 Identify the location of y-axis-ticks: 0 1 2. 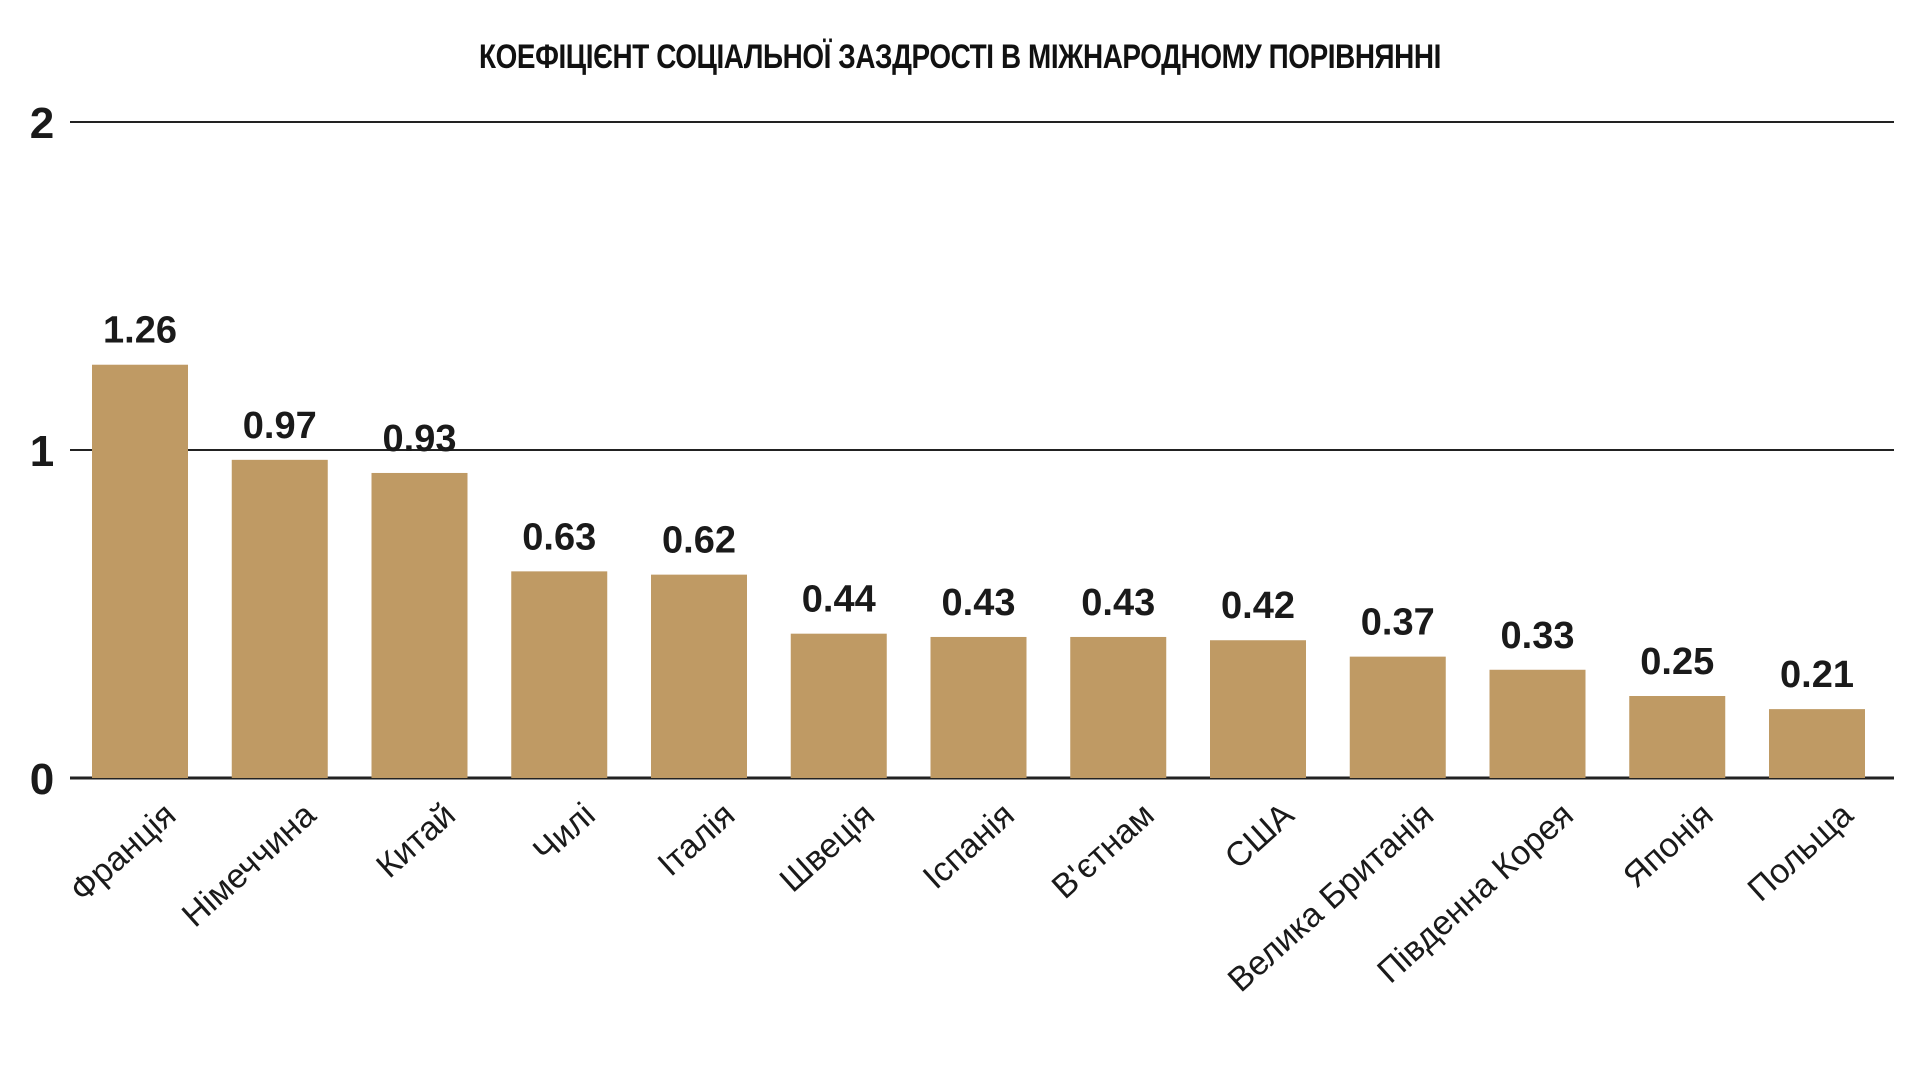
(42, 451).